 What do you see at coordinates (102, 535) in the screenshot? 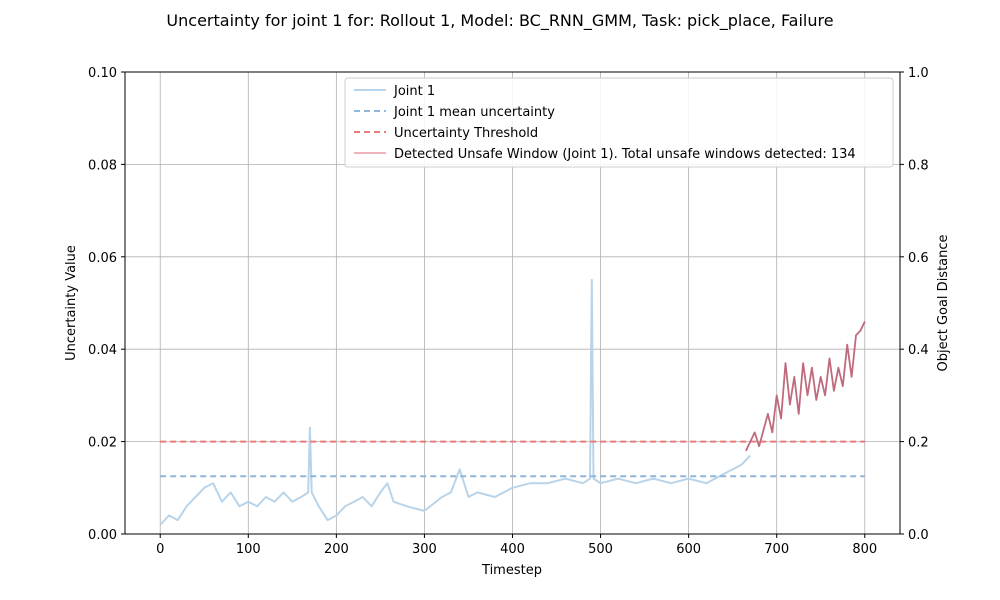
I see `y-tick-label: 0.00` at bounding box center [102, 535].